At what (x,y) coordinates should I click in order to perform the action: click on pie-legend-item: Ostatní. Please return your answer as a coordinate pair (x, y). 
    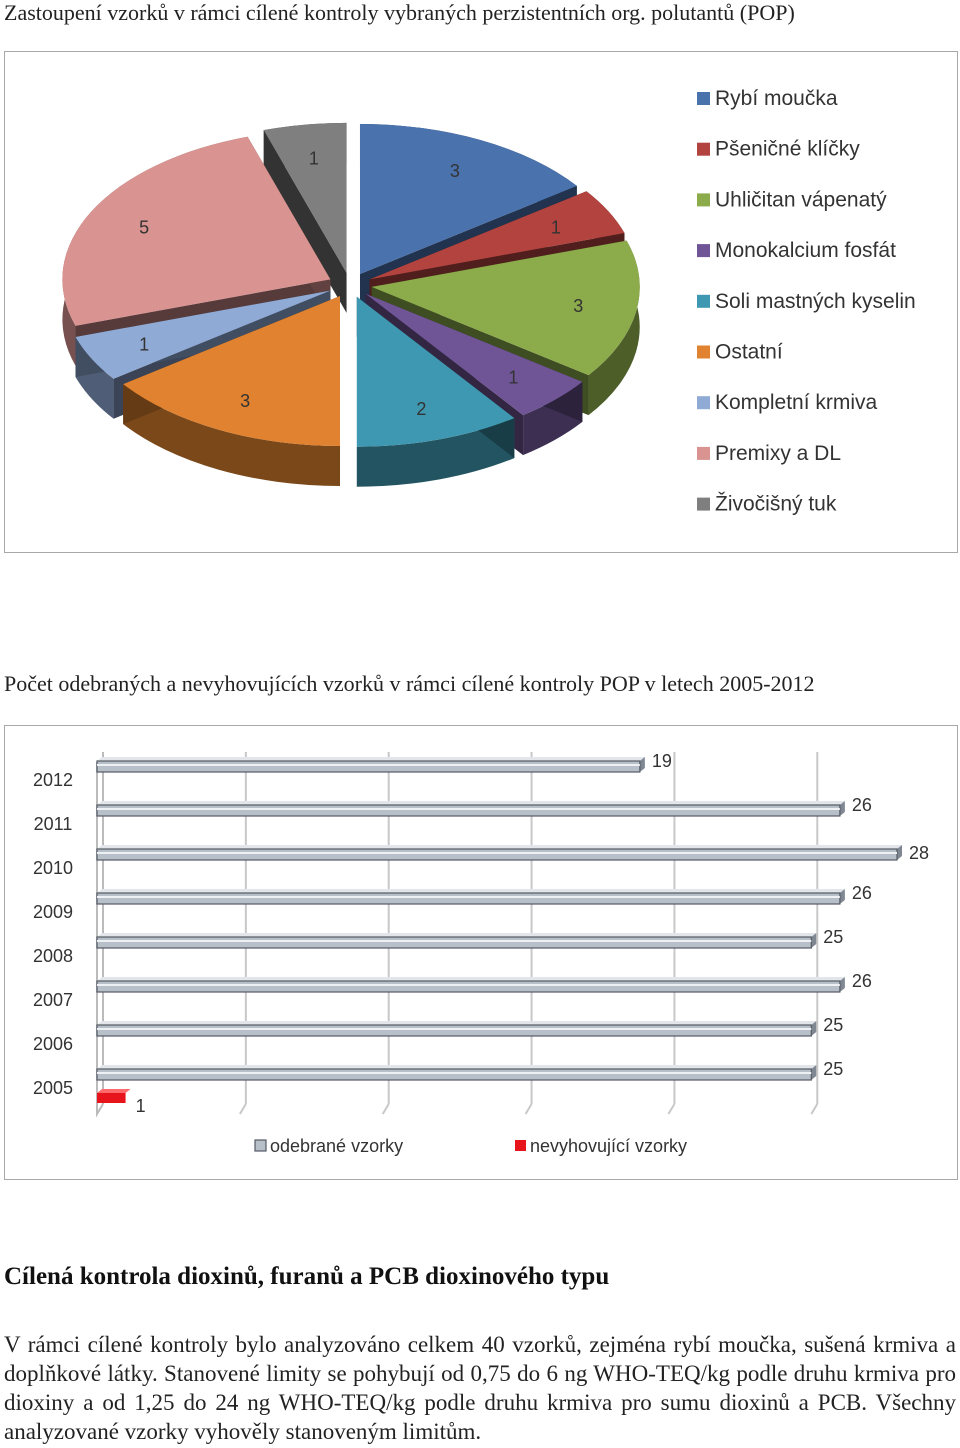
    Looking at the image, I should click on (749, 352).